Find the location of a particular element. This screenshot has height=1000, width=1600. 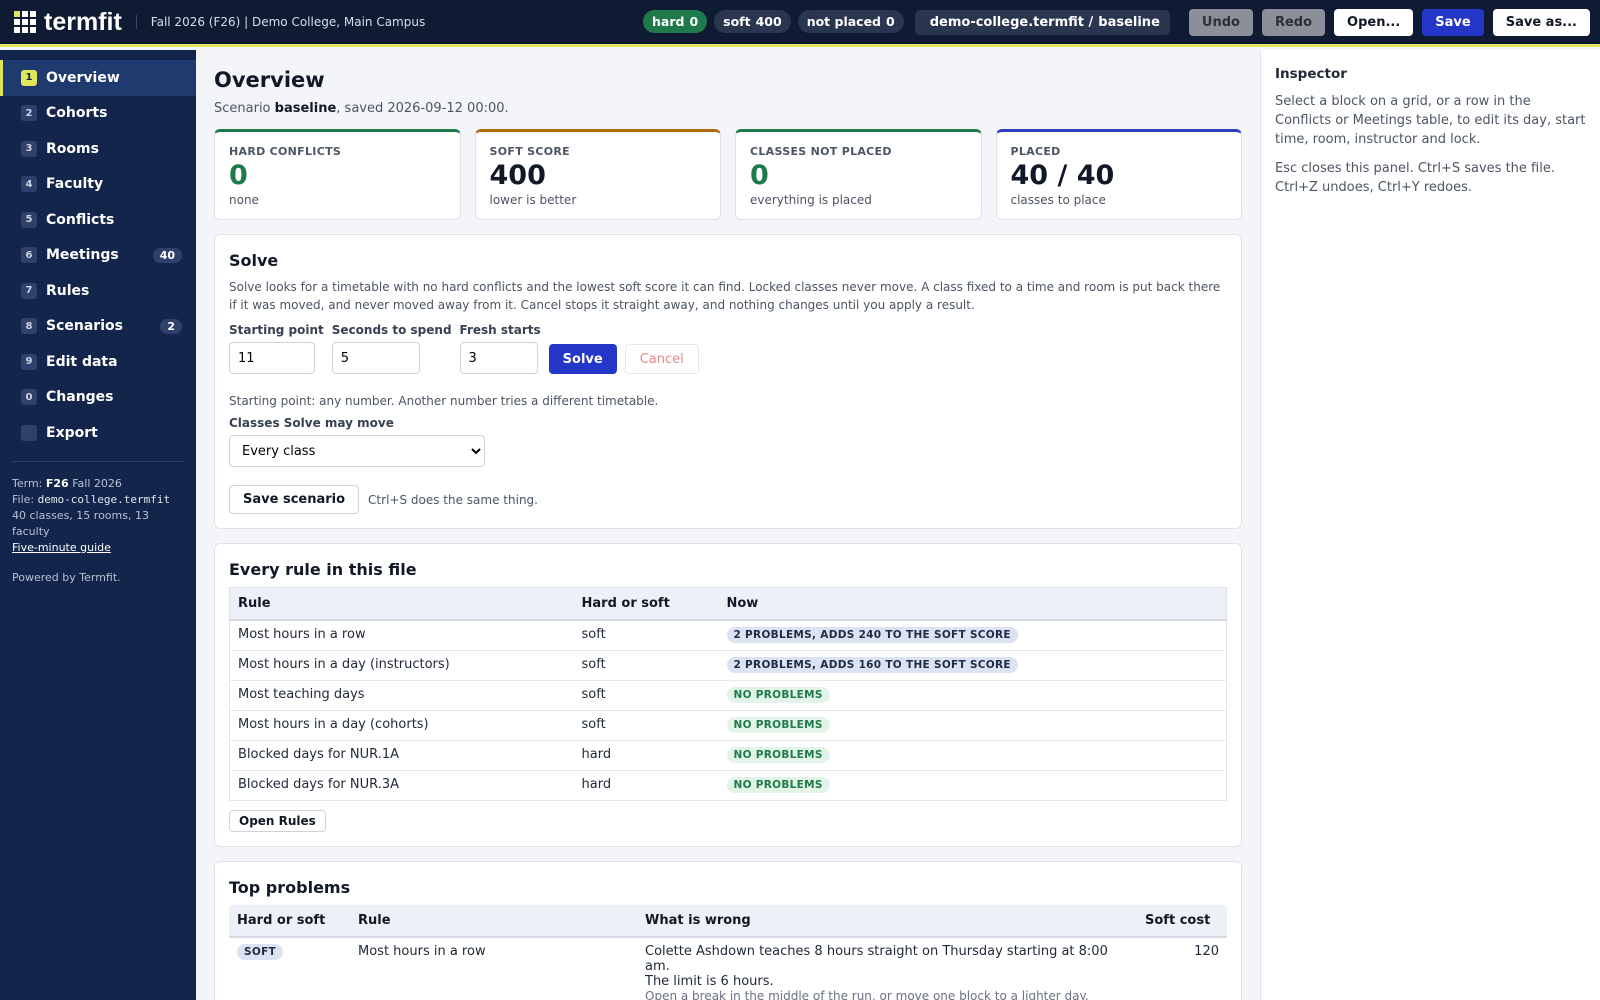

summary: 40 classes, 15 rooms, 13 faculty is located at coordinates (80, 523).